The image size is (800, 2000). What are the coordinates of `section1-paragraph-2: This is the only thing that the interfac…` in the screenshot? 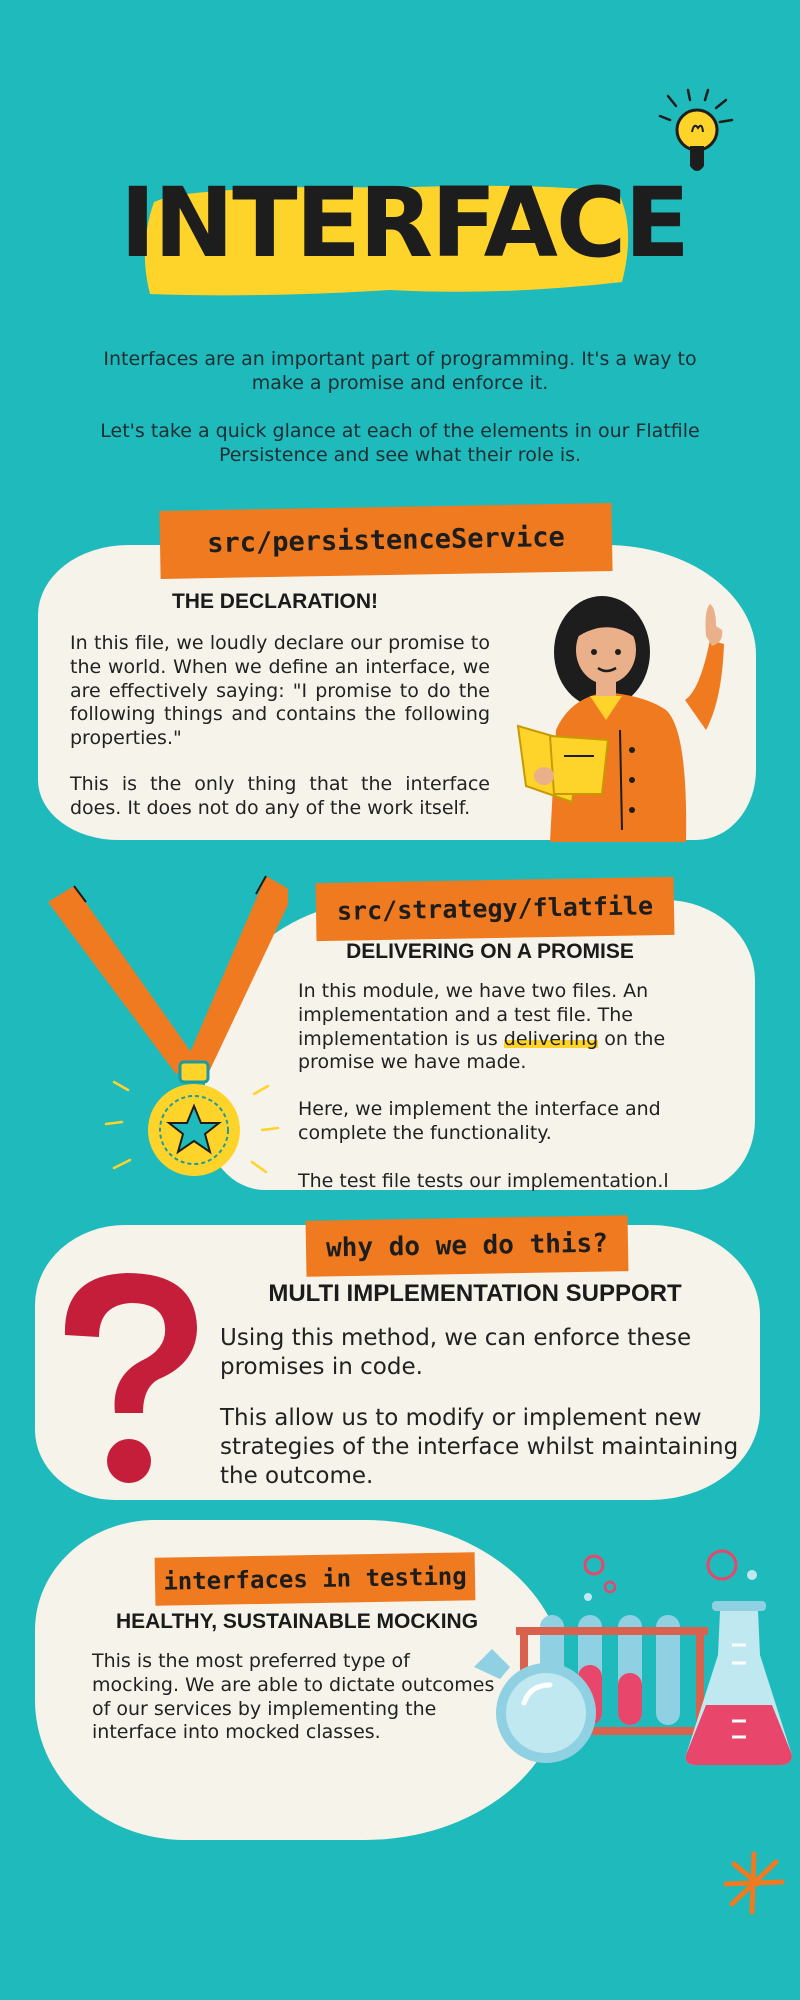 It's located at (280, 796).